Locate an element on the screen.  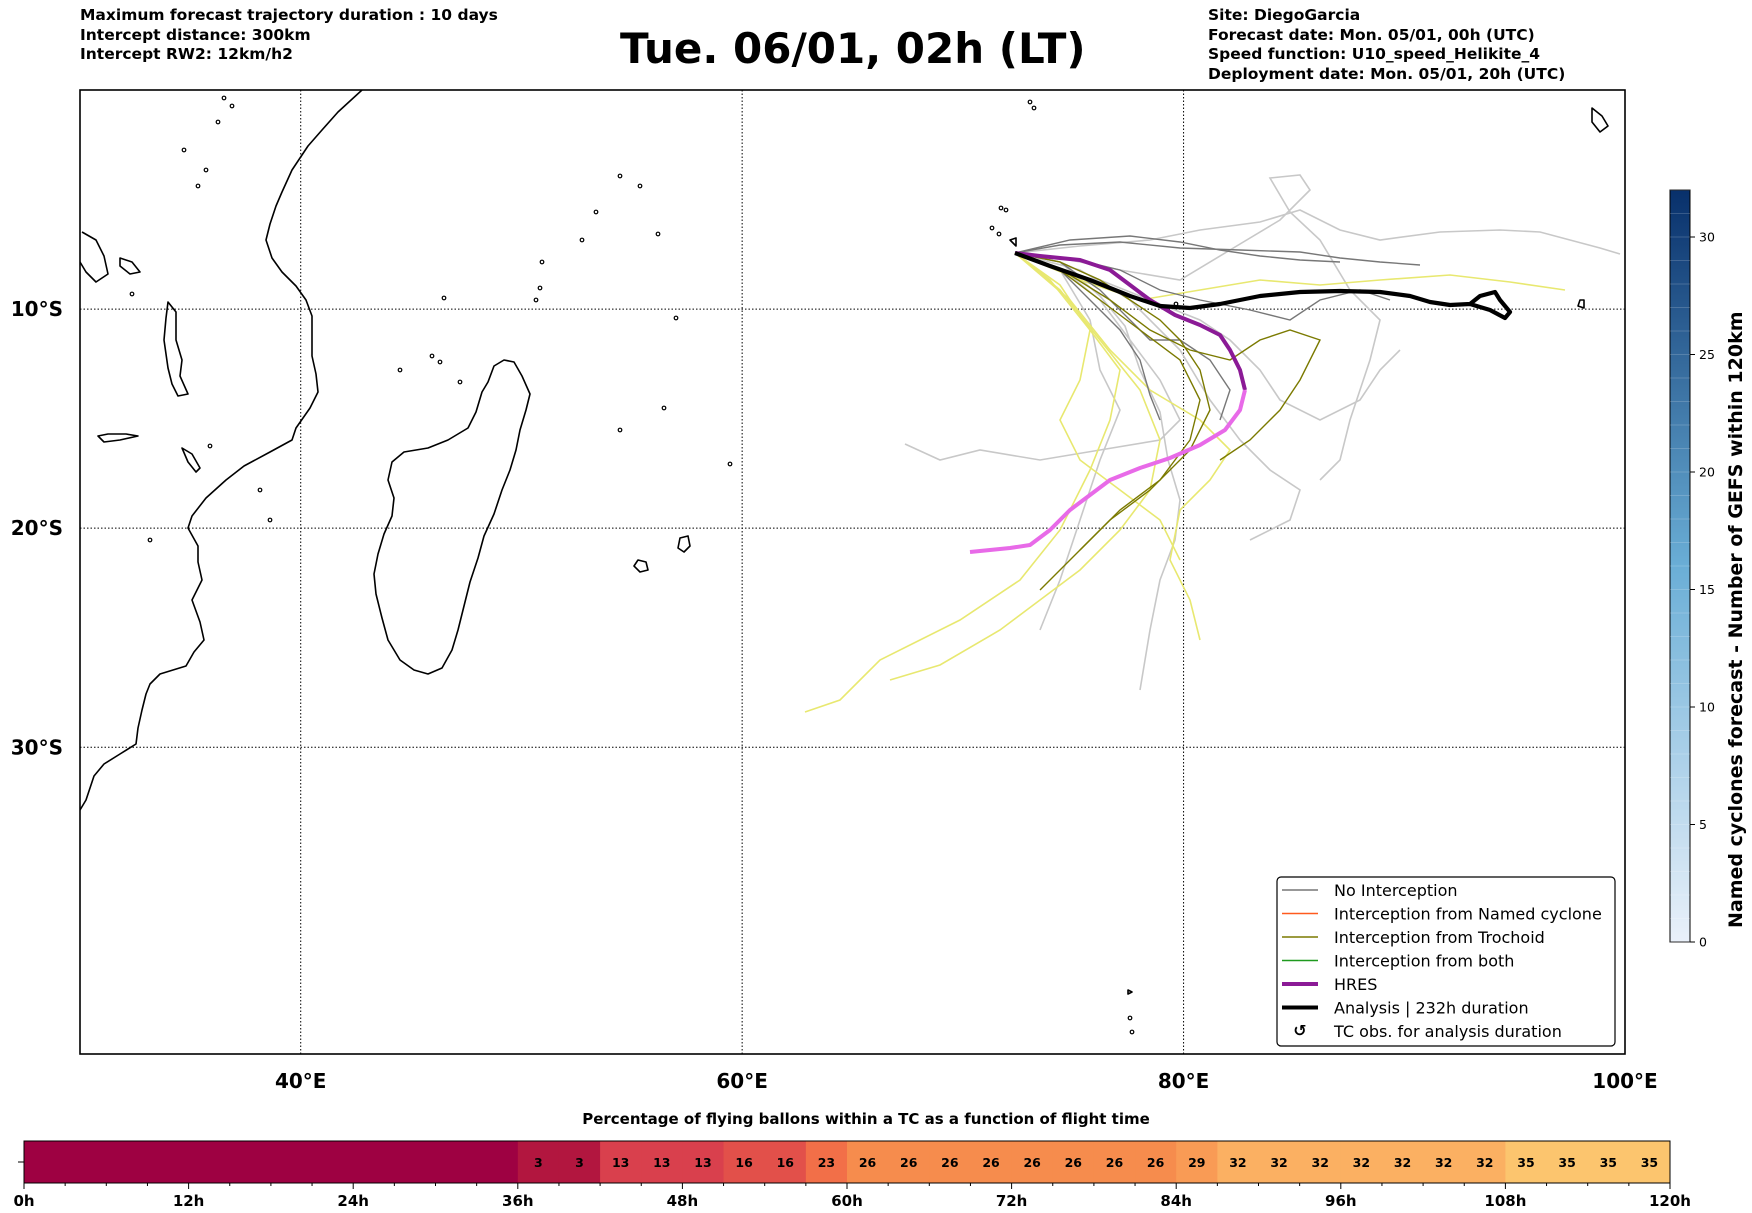
trajectory-hres-pink is located at coordinates (1108, 471).